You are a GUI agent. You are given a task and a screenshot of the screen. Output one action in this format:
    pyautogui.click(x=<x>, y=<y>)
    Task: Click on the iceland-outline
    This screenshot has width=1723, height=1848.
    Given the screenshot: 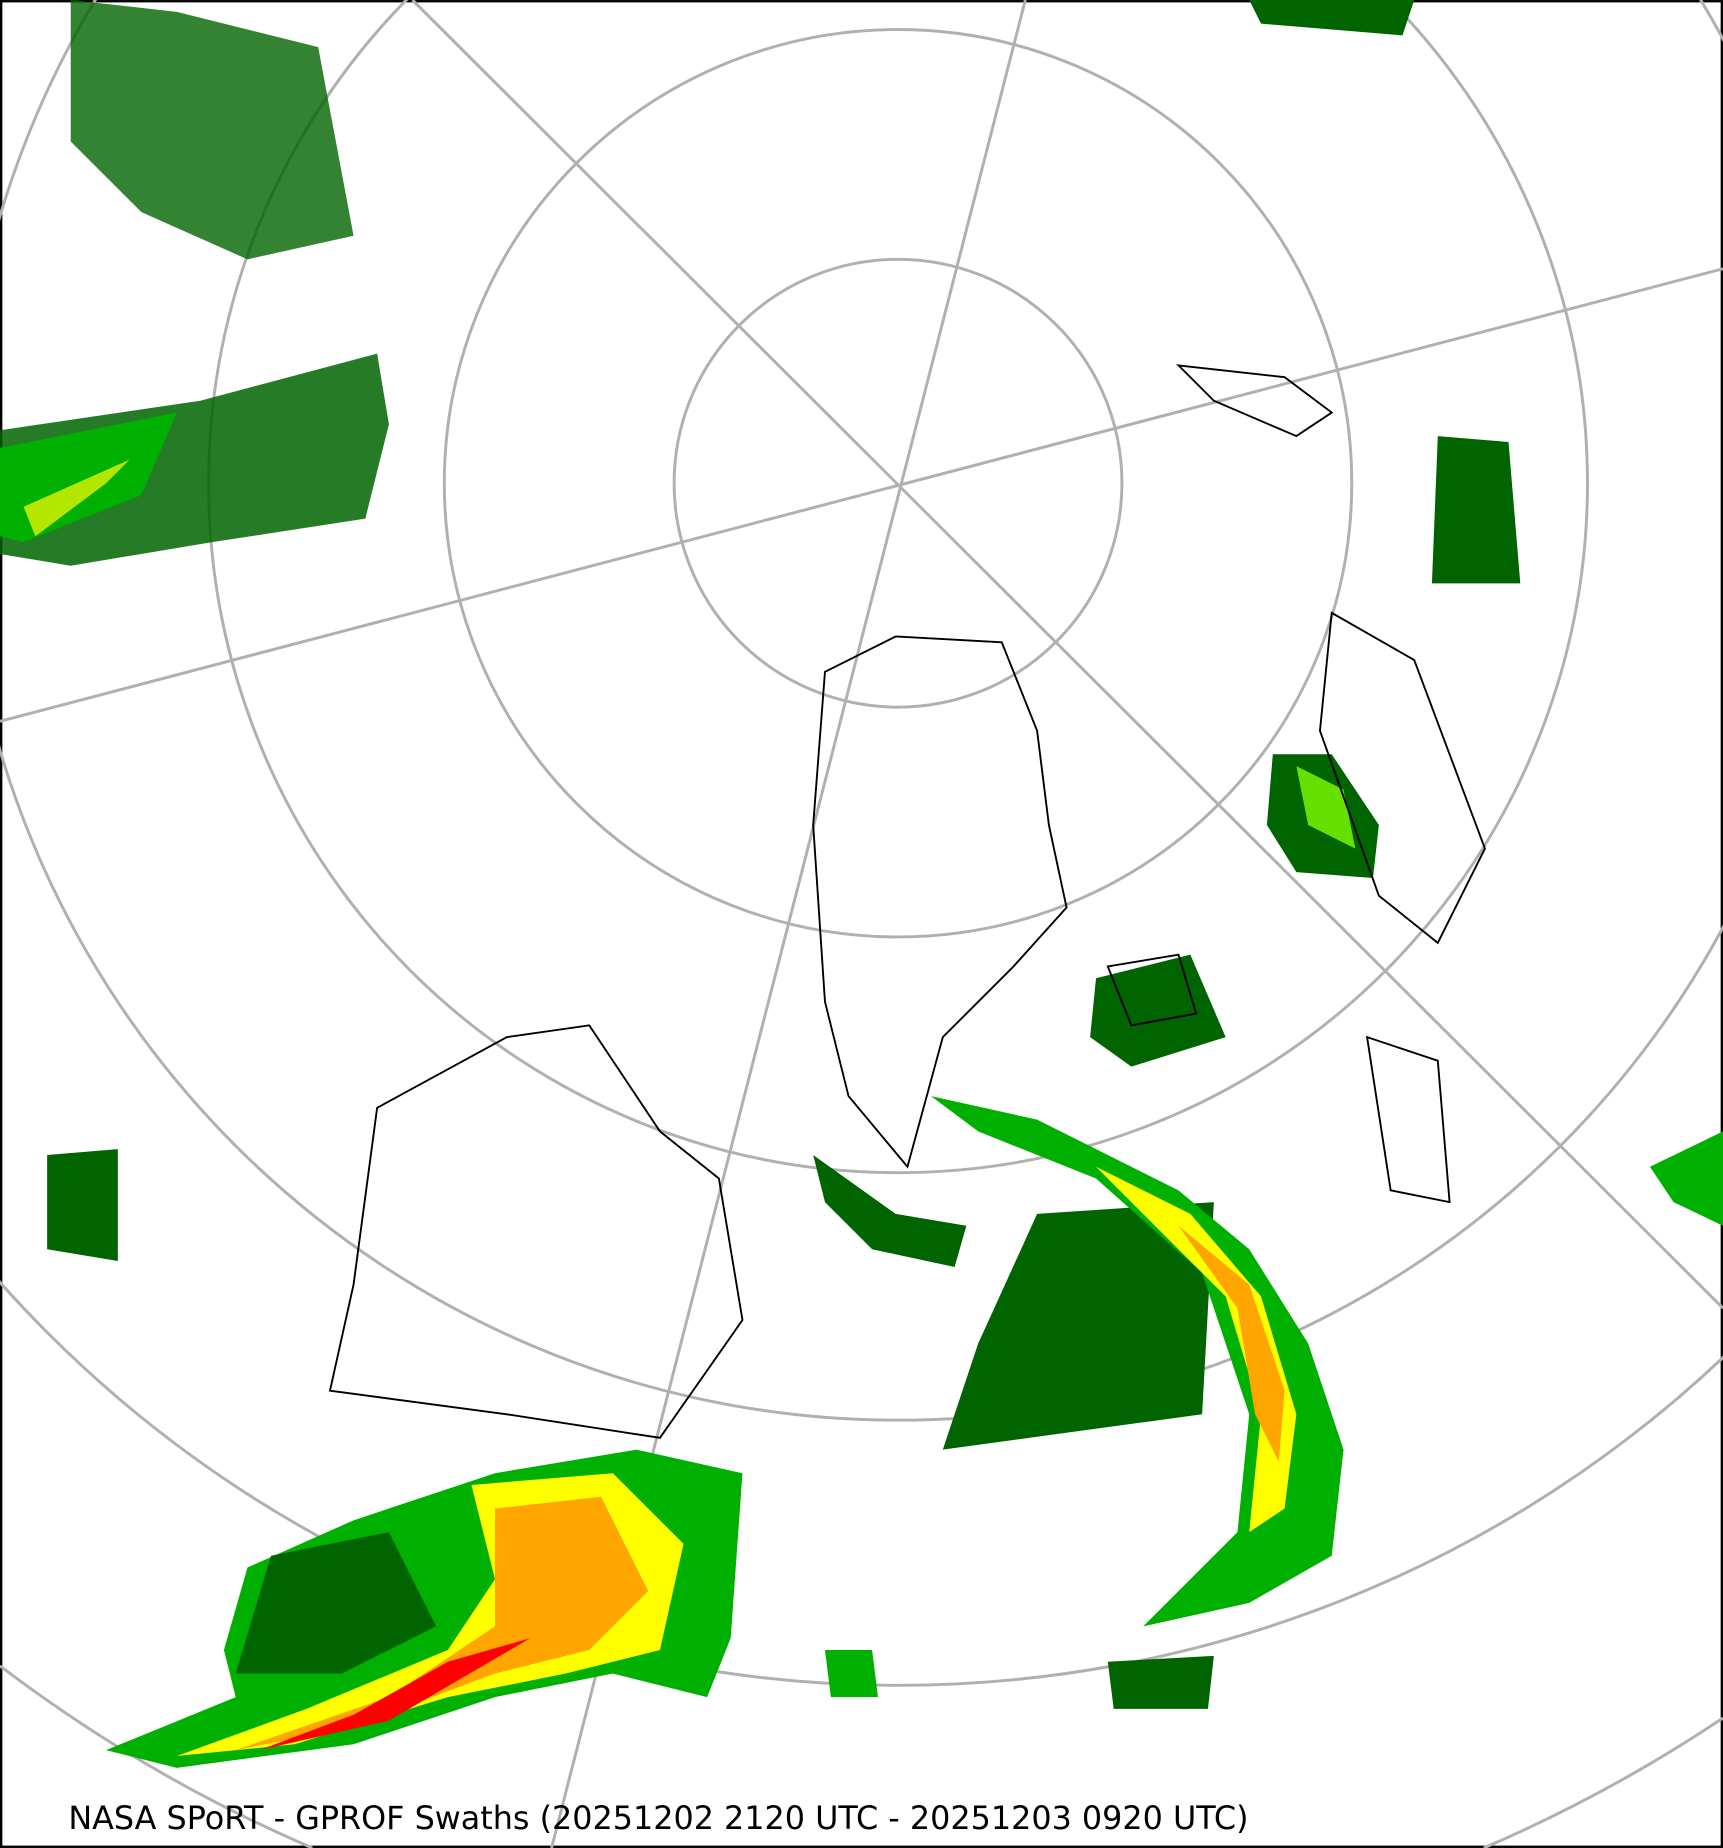 What is the action you would take?
    pyautogui.click(x=1152, y=990)
    